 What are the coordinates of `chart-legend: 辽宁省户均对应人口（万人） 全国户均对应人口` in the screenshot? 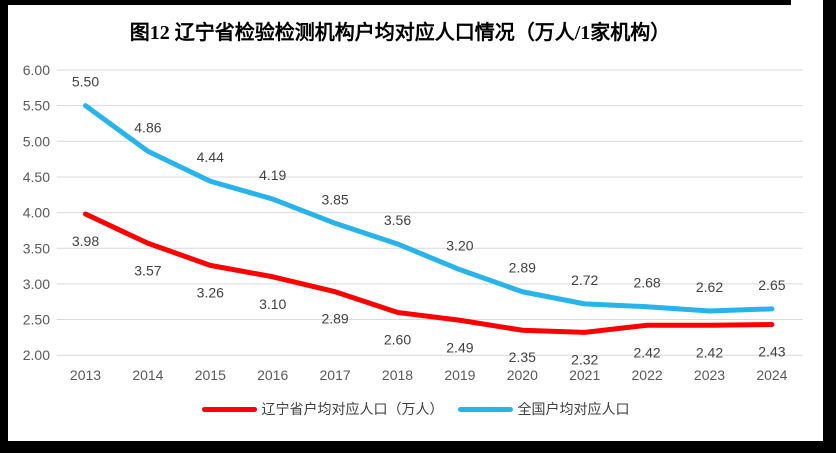 It's located at (415, 409).